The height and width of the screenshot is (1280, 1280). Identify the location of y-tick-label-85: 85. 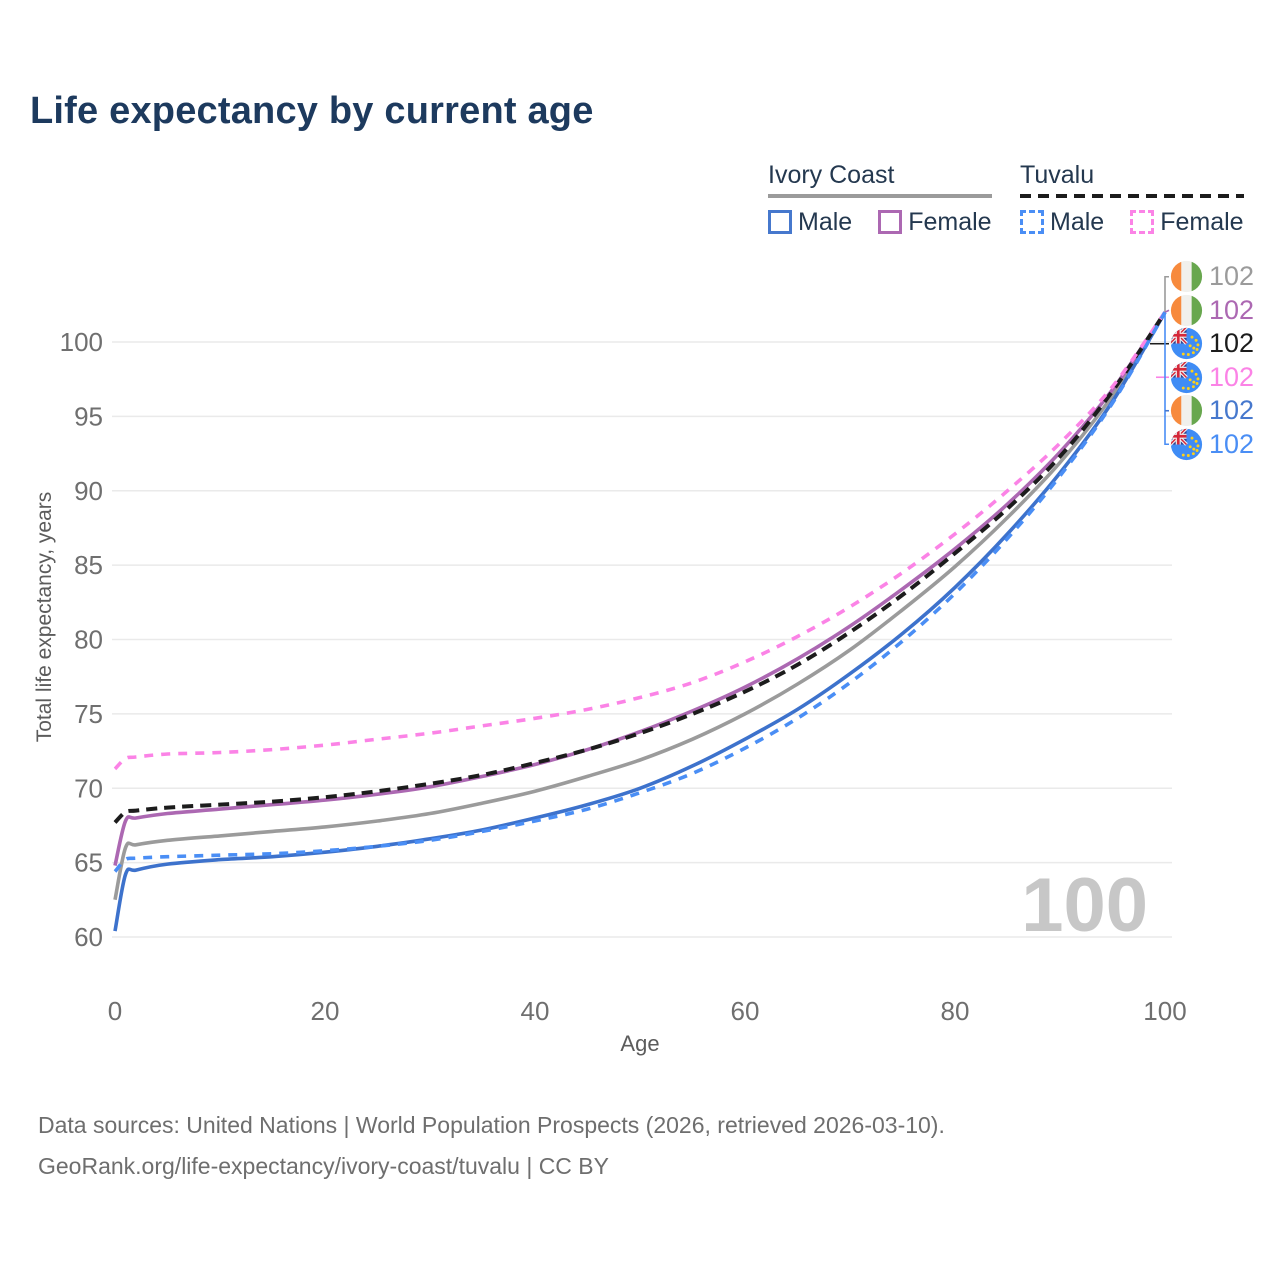
(88, 565).